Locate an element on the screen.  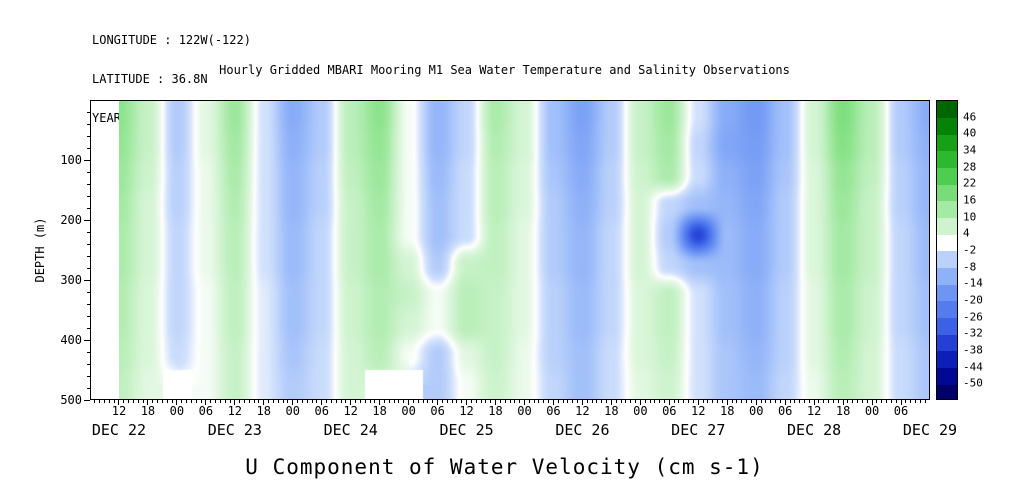
x-date-label: DEC 27 is located at coordinates (698, 430).